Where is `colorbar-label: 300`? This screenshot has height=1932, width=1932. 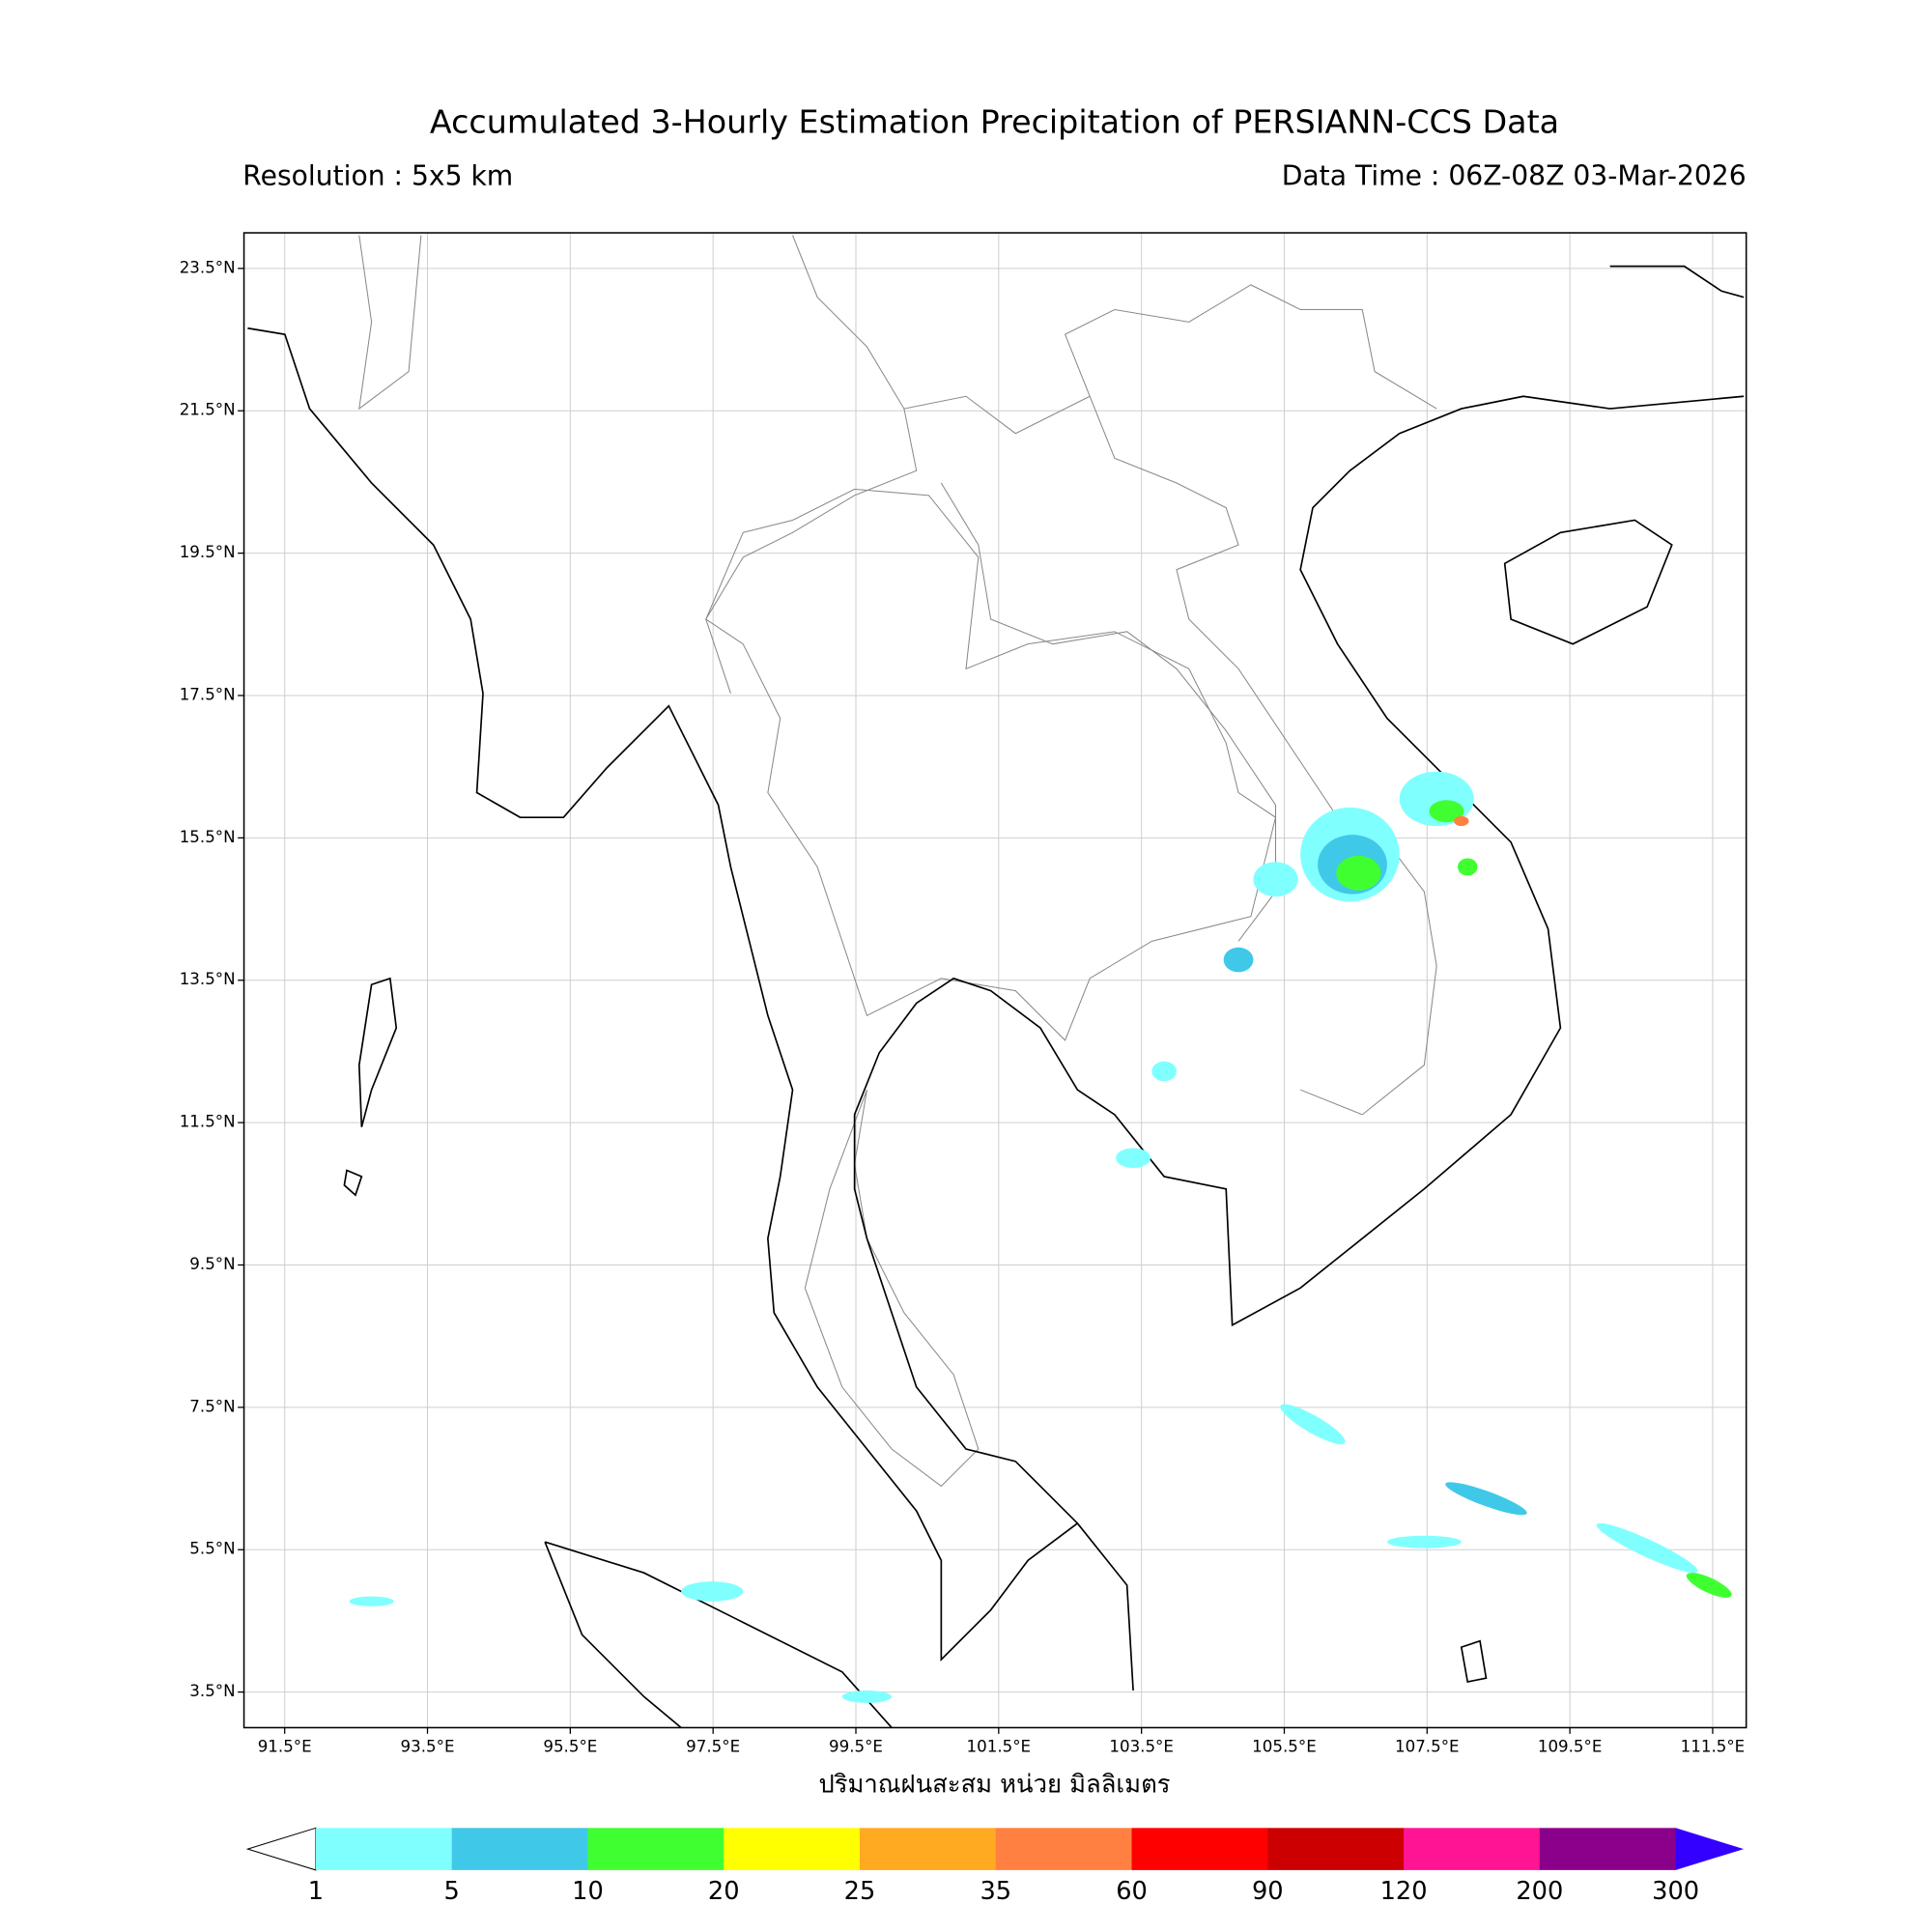 colorbar-label: 300 is located at coordinates (1675, 1891).